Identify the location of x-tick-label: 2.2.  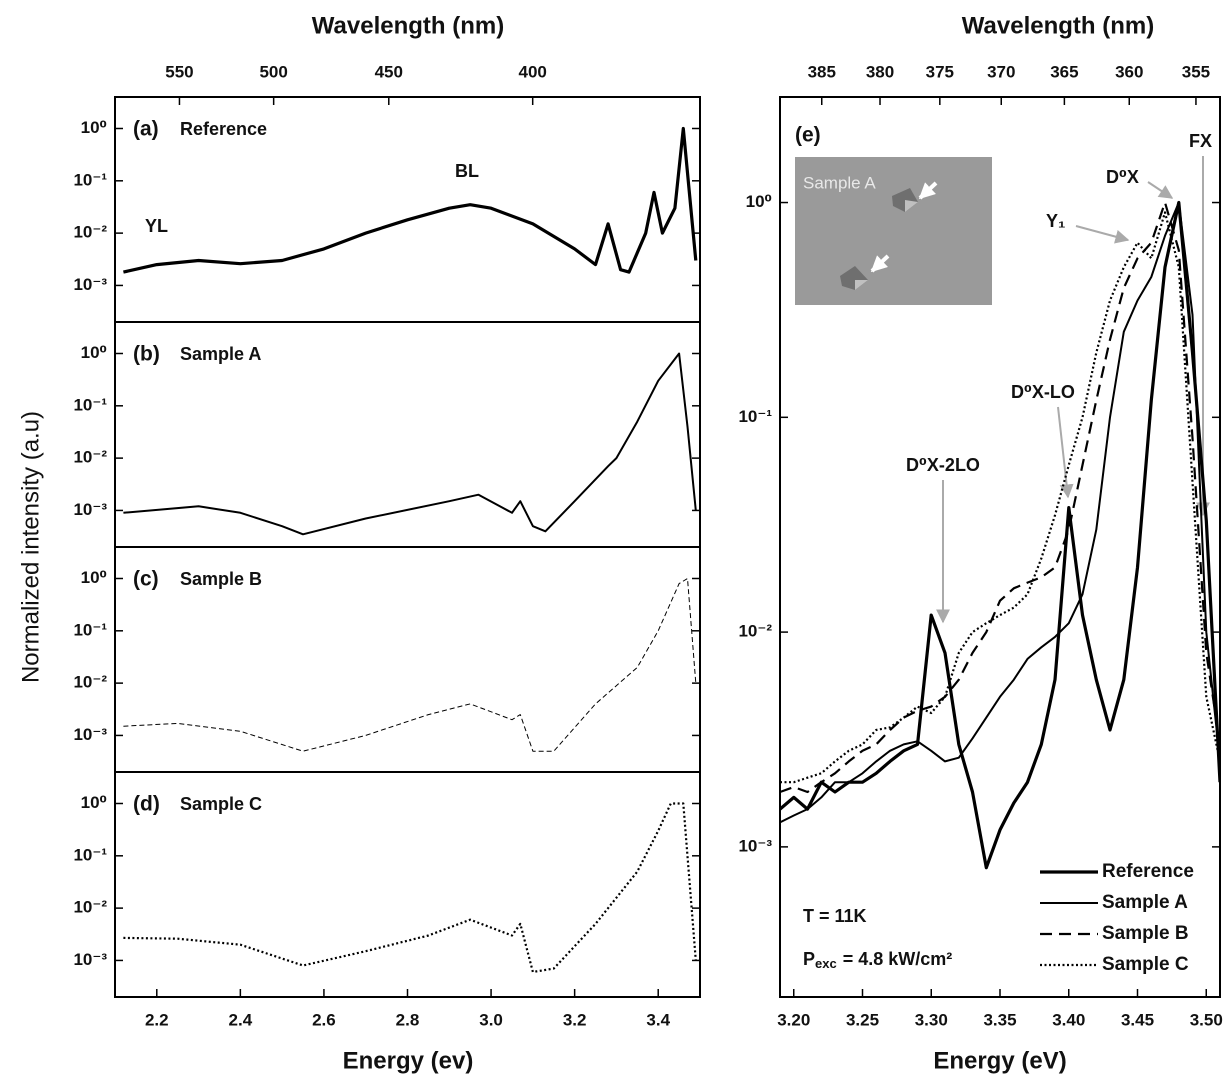
(157, 1019).